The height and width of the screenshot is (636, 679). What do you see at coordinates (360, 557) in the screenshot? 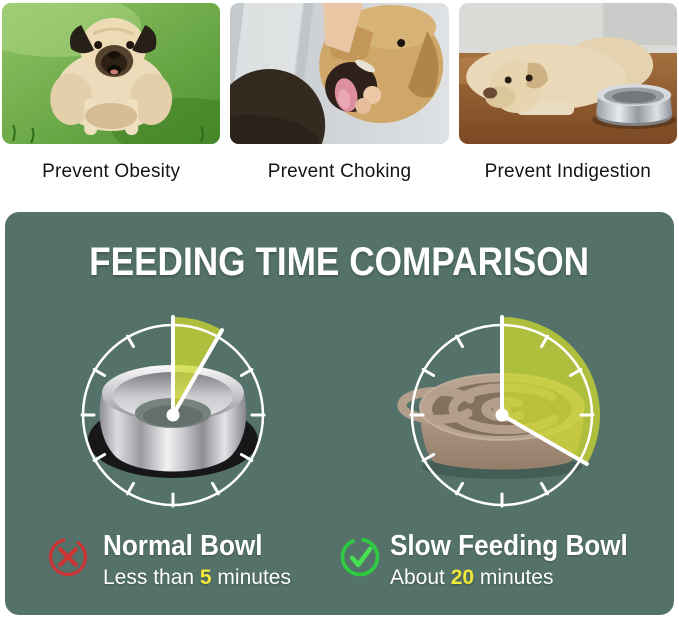
I see `check-icon` at bounding box center [360, 557].